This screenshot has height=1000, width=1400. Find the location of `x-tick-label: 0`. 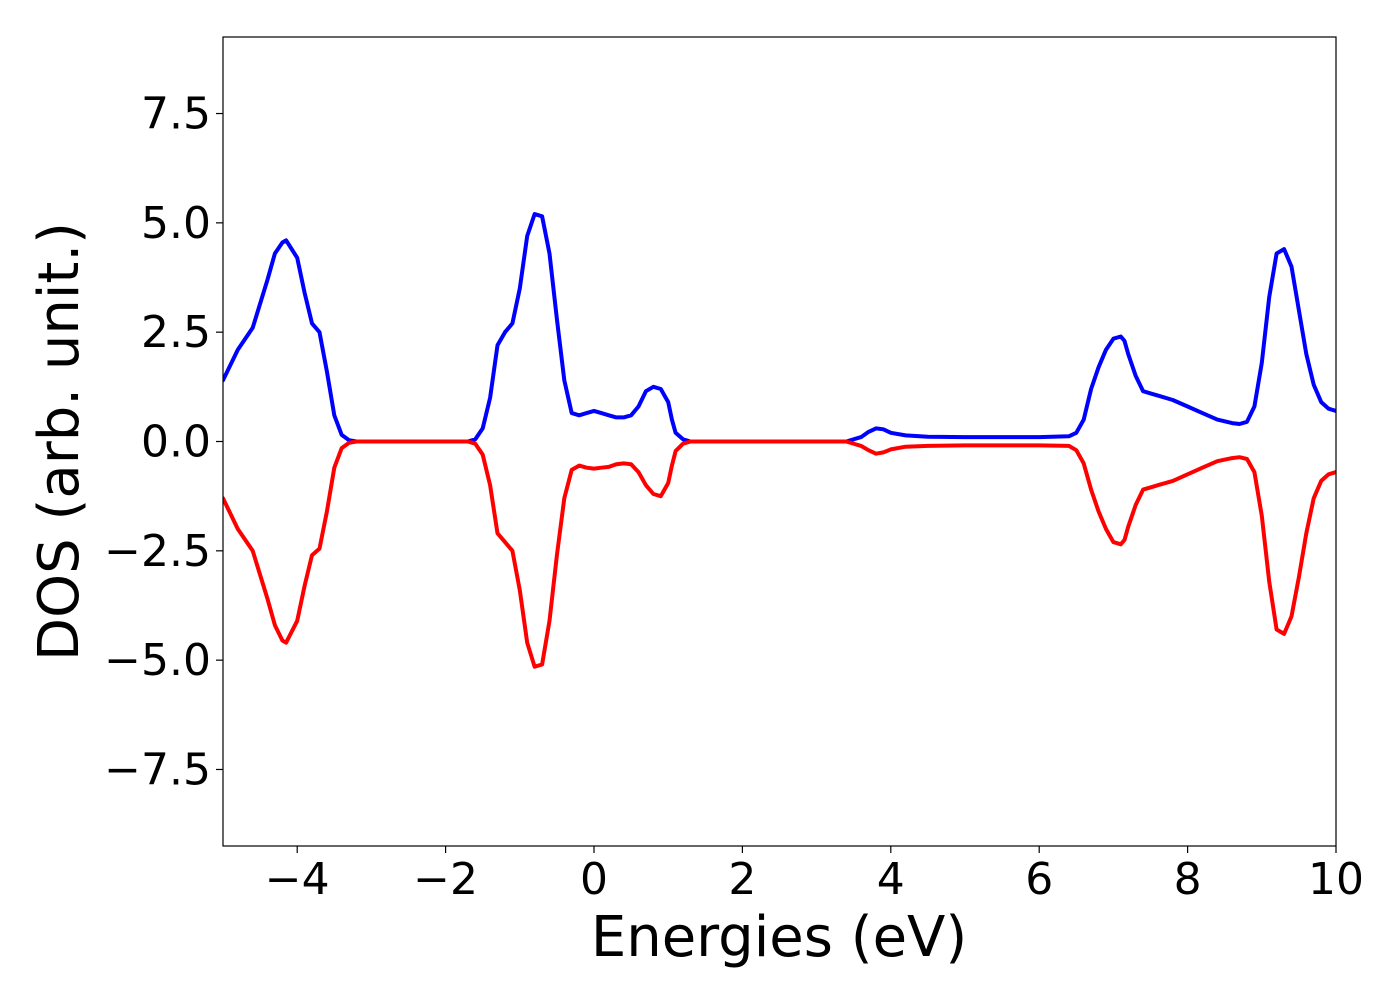

x-tick-label: 0 is located at coordinates (594, 879).